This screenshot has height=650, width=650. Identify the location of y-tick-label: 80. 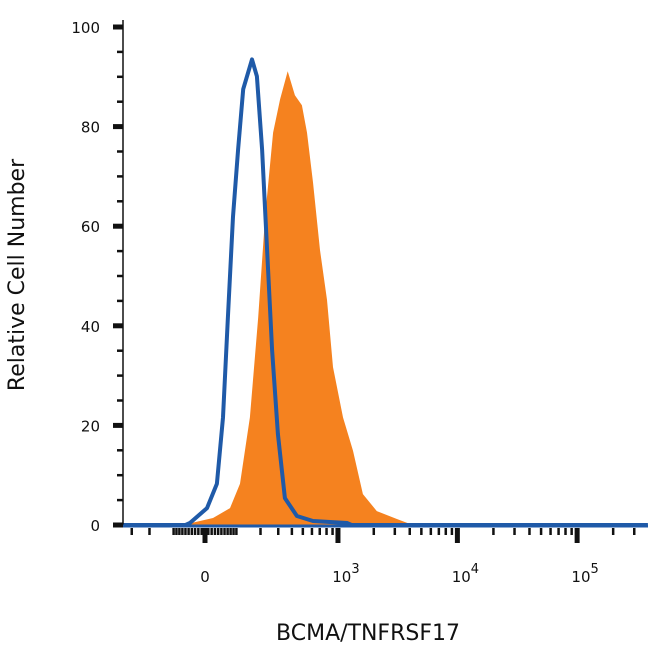
(90, 128).